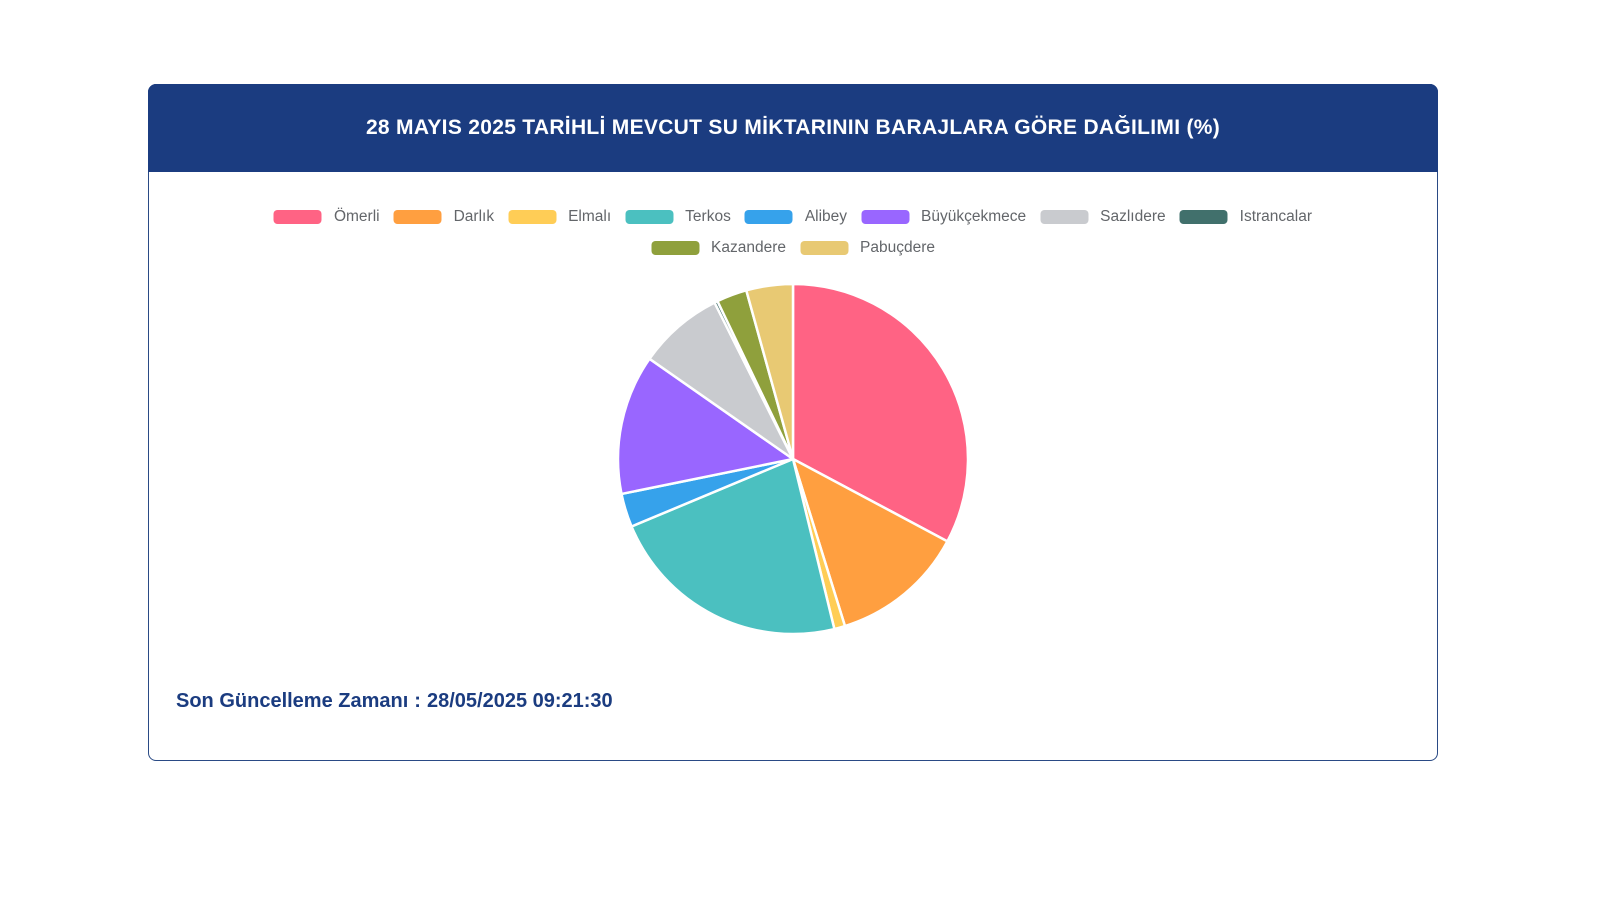 The height and width of the screenshot is (900, 1600). Describe the element at coordinates (1133, 216) in the screenshot. I see `legend-label: Sazlıdere` at that location.